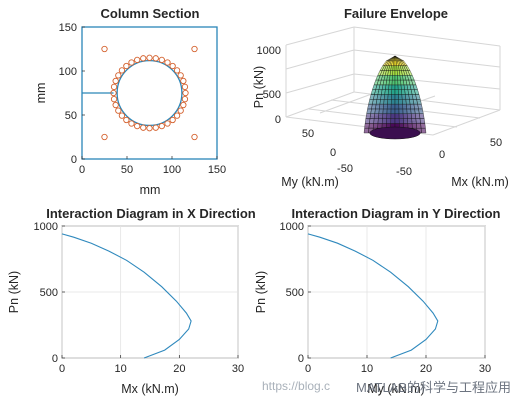 The width and height of the screenshot is (526, 405). I want to click on interaction-x-xlabel: Mx (kN.m), so click(150, 389).